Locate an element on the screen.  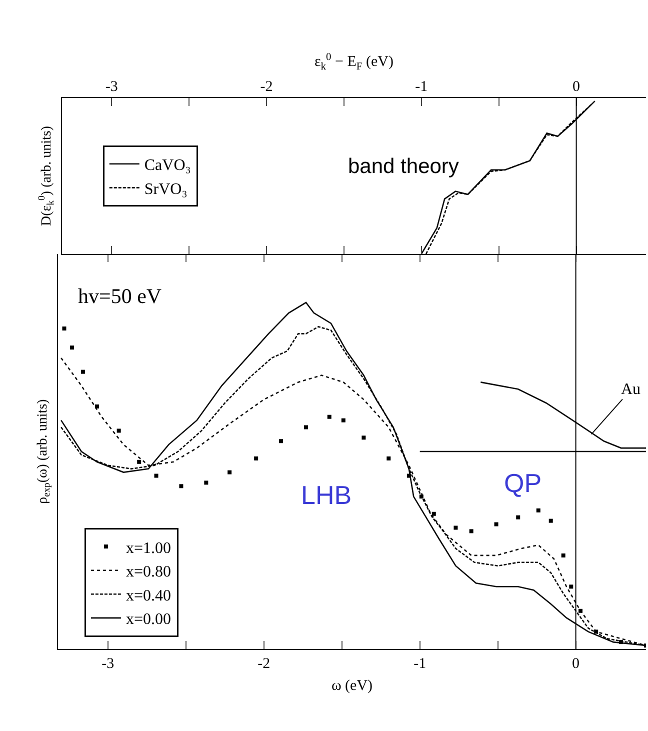
legend-label: x=0.00 is located at coordinates (148, 619).